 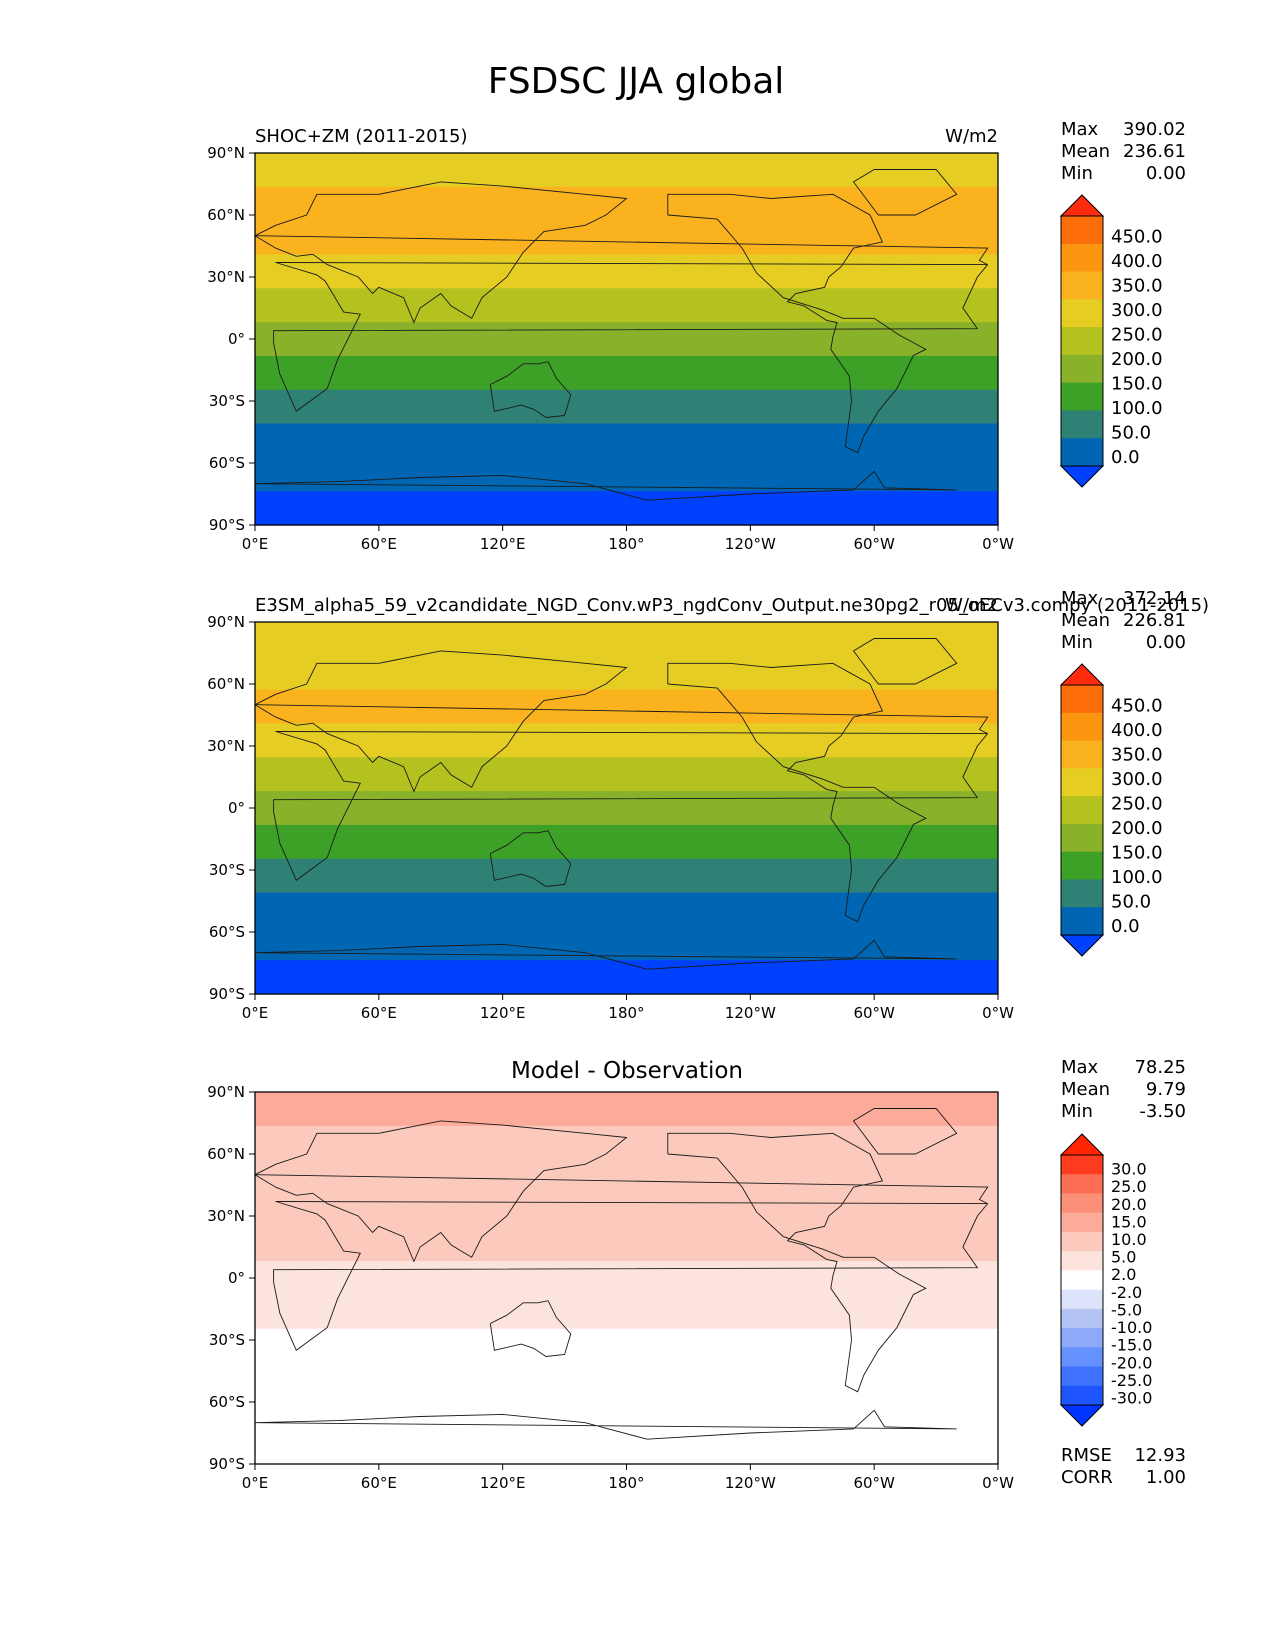 I want to click on panel-3-xtick-label: 0°E, so click(x=255, y=1483).